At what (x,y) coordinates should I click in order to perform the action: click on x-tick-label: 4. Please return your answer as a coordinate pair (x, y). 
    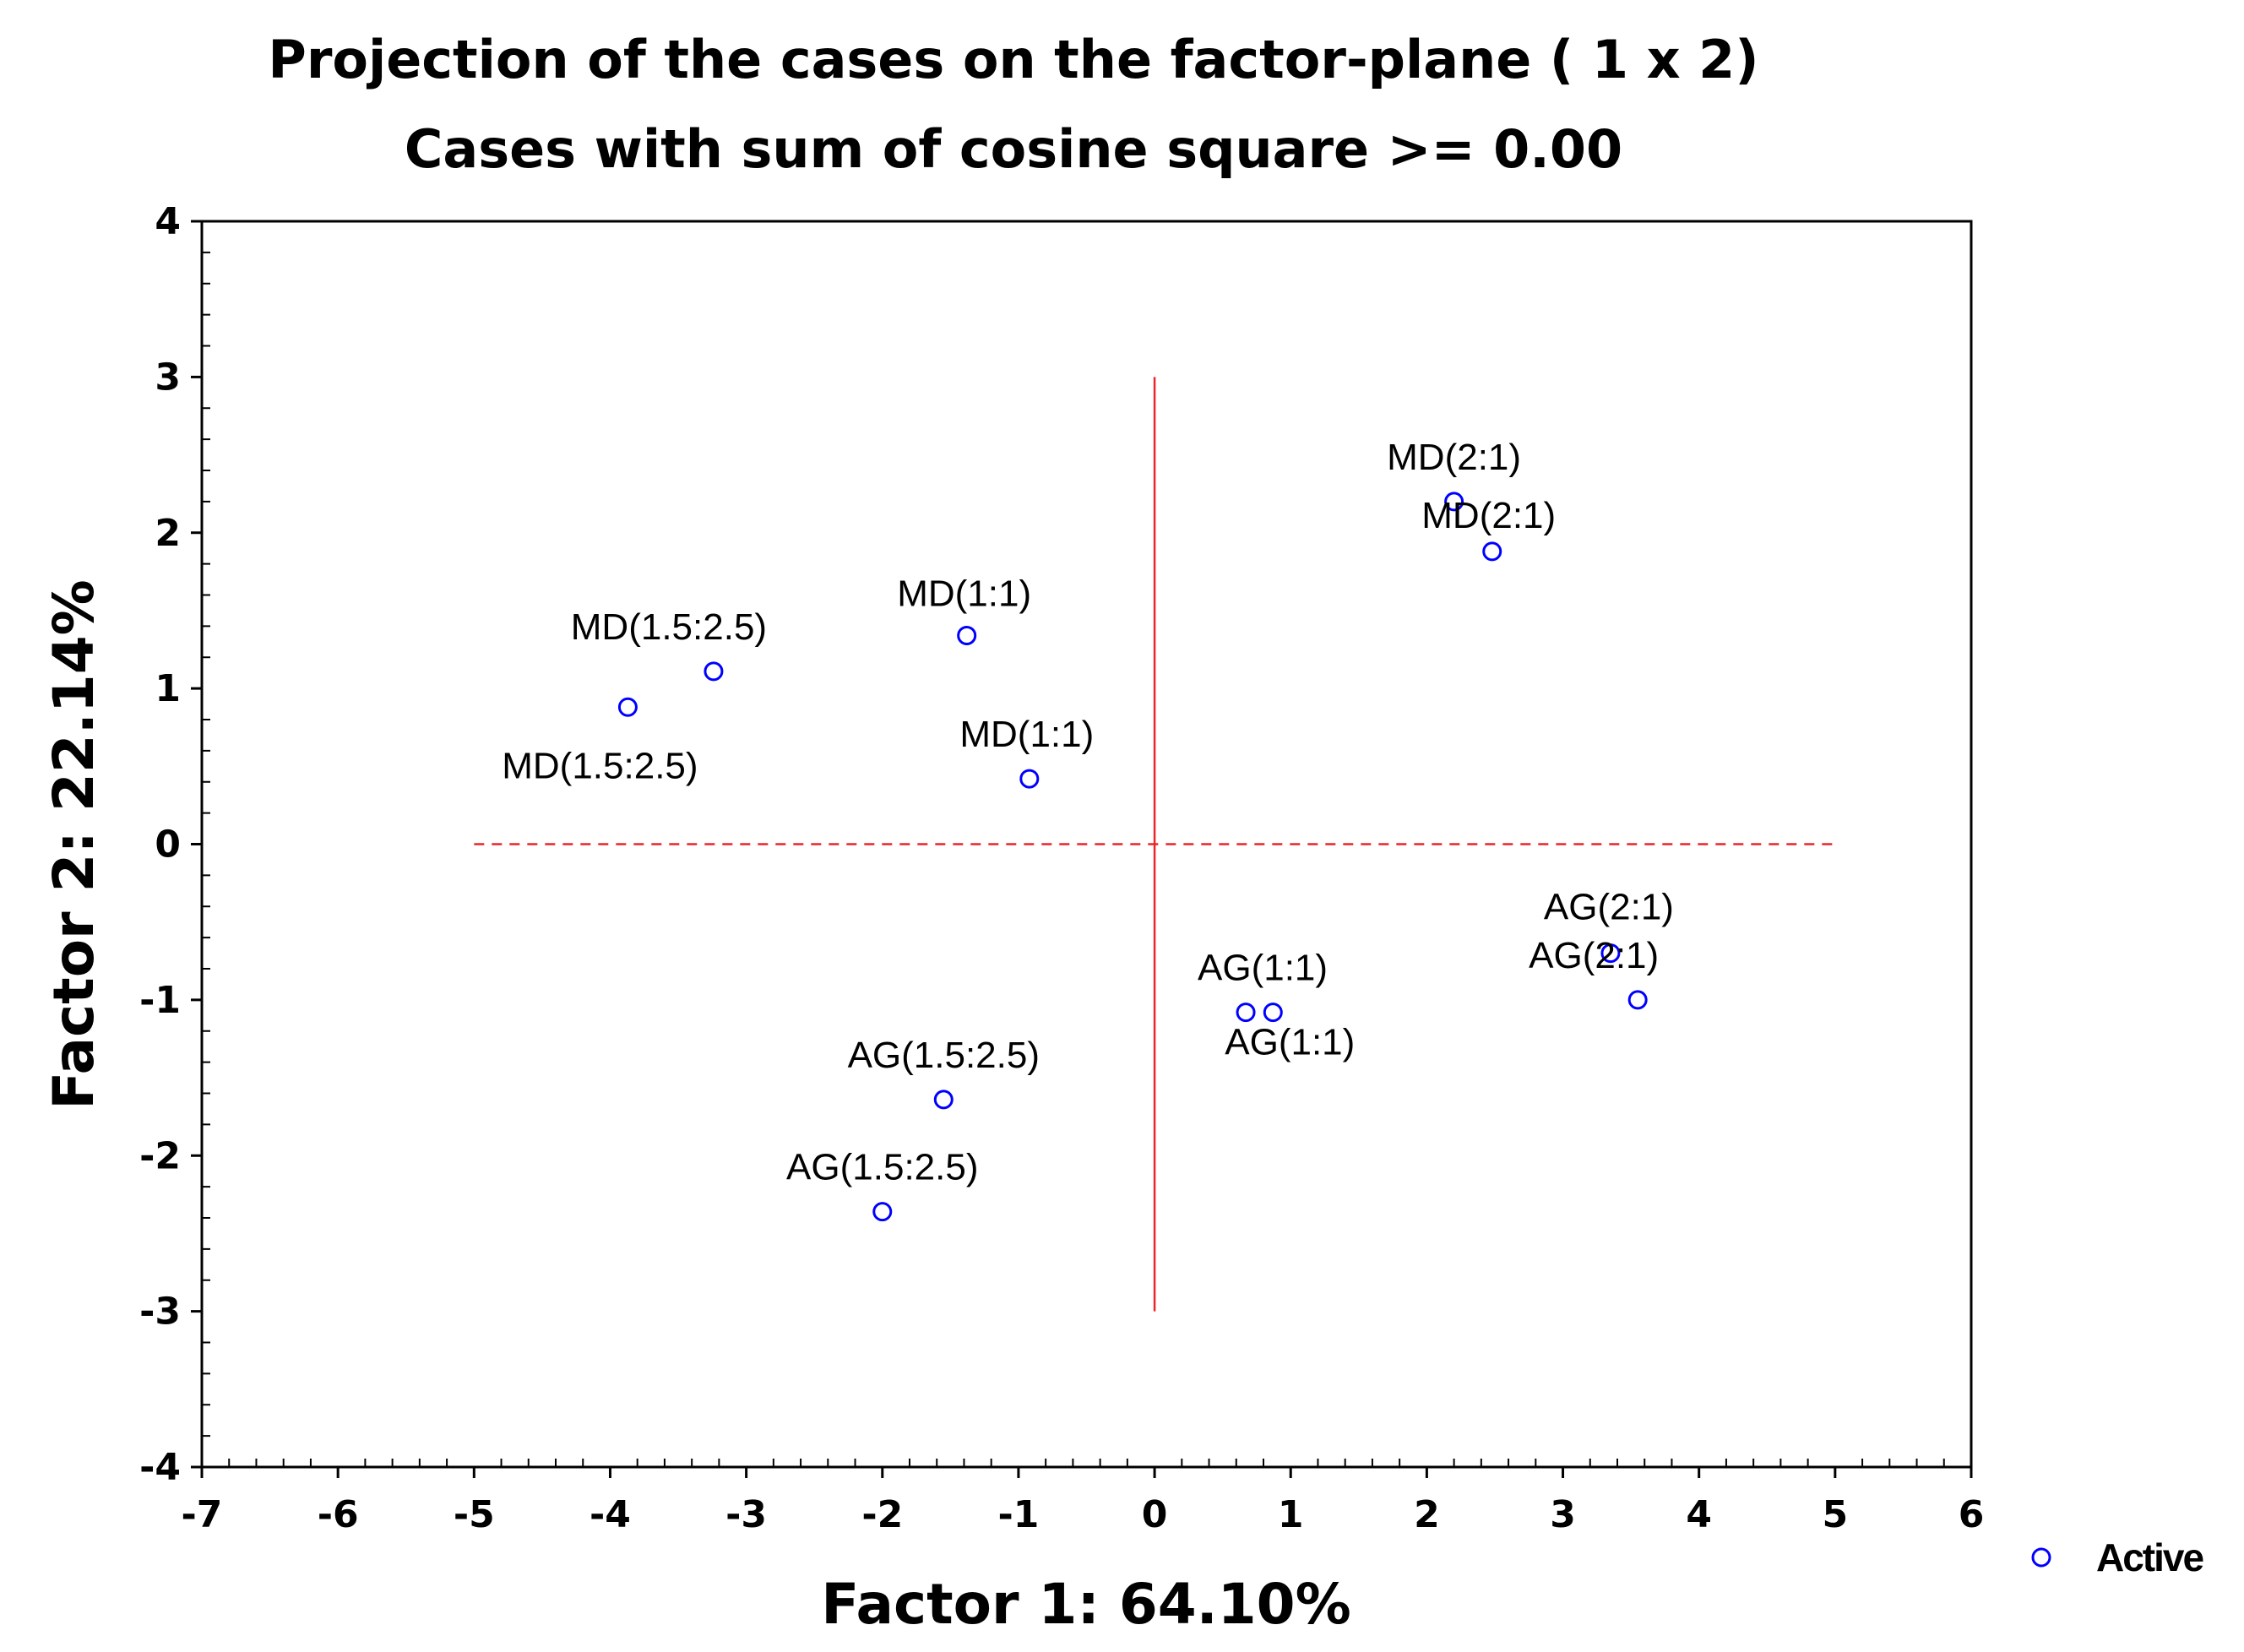
    Looking at the image, I should click on (1699, 1514).